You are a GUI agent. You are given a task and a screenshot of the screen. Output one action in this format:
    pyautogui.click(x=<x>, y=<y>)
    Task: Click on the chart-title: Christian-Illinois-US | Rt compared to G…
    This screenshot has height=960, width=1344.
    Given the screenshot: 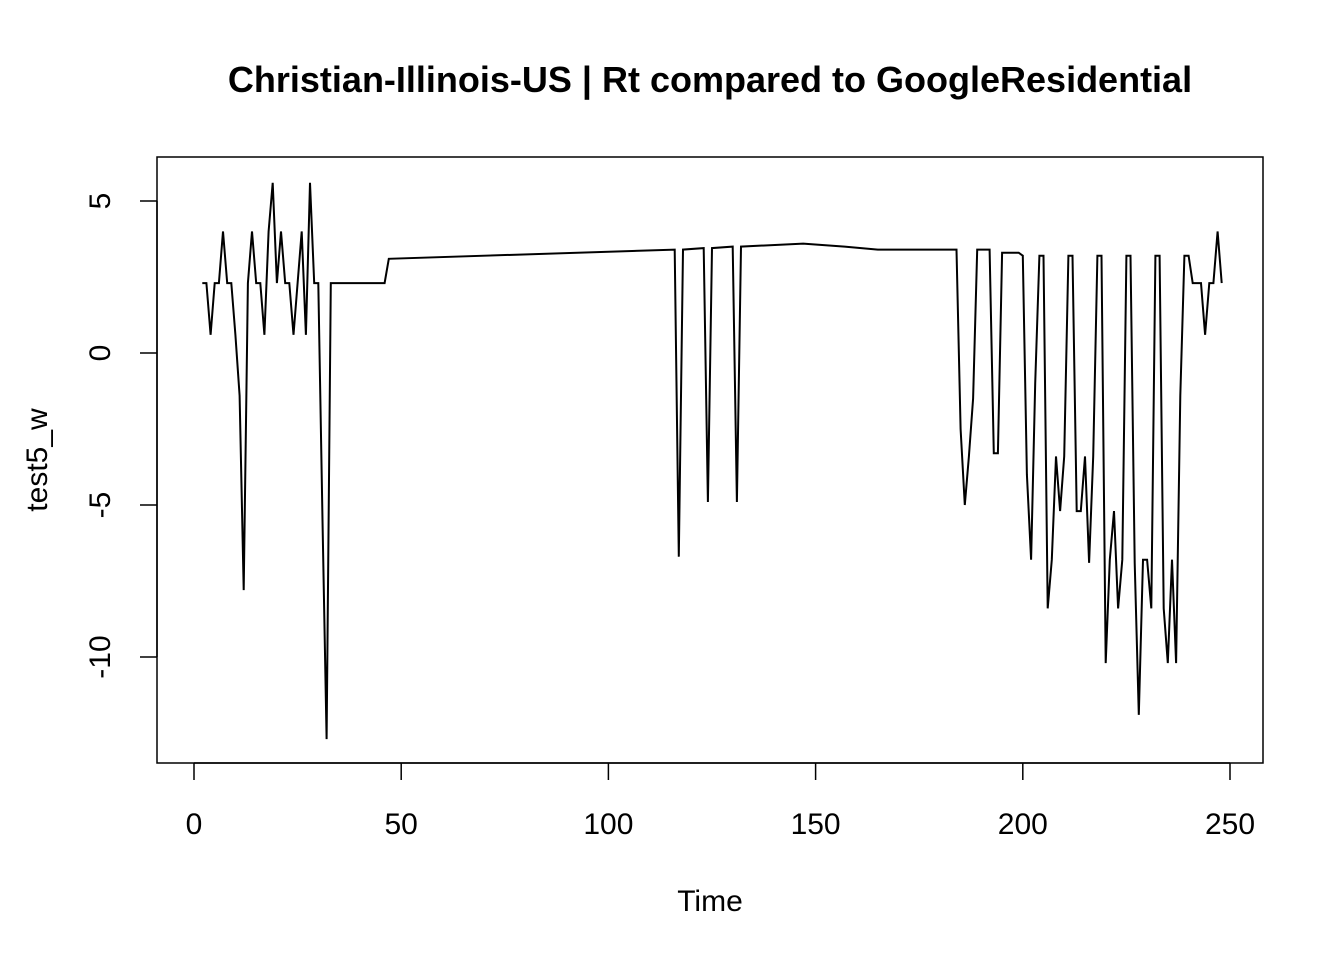 What is the action you would take?
    pyautogui.click(x=710, y=80)
    